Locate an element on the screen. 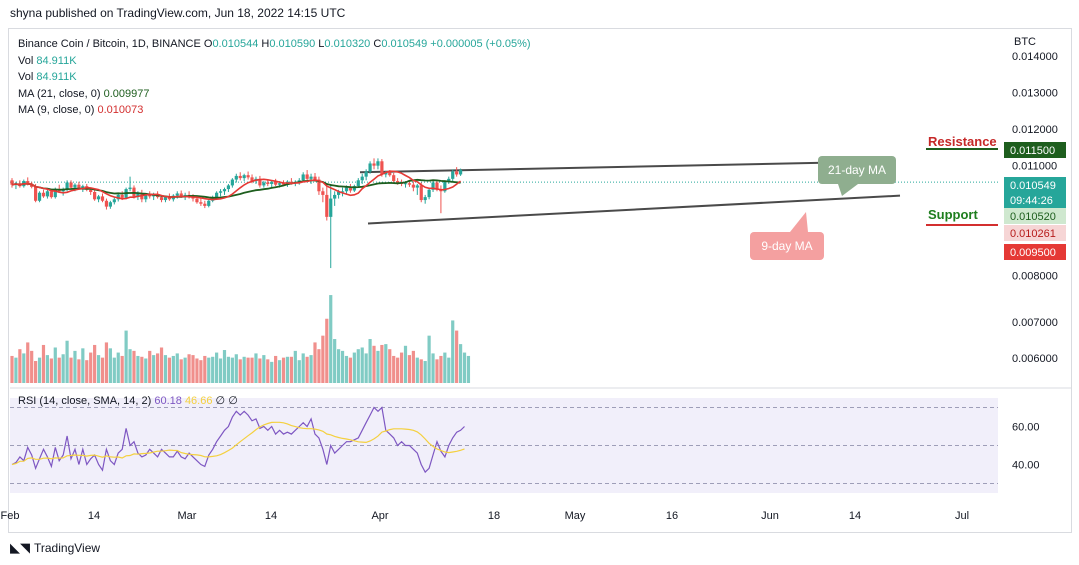  time-axis-label: Jul is located at coordinates (962, 516).